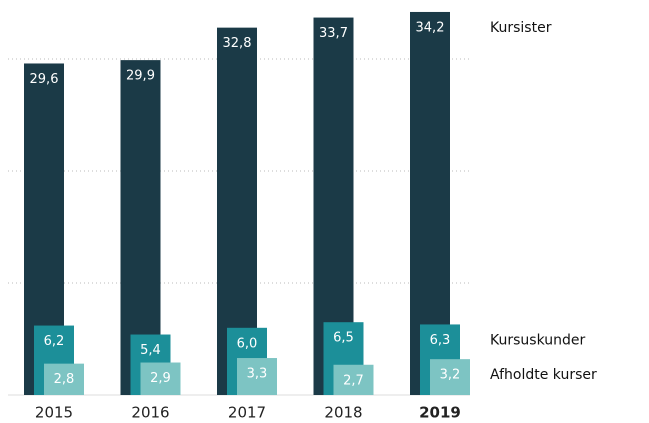 The image size is (649, 423). What do you see at coordinates (44, 79) in the screenshot?
I see `value-label: 29,6` at bounding box center [44, 79].